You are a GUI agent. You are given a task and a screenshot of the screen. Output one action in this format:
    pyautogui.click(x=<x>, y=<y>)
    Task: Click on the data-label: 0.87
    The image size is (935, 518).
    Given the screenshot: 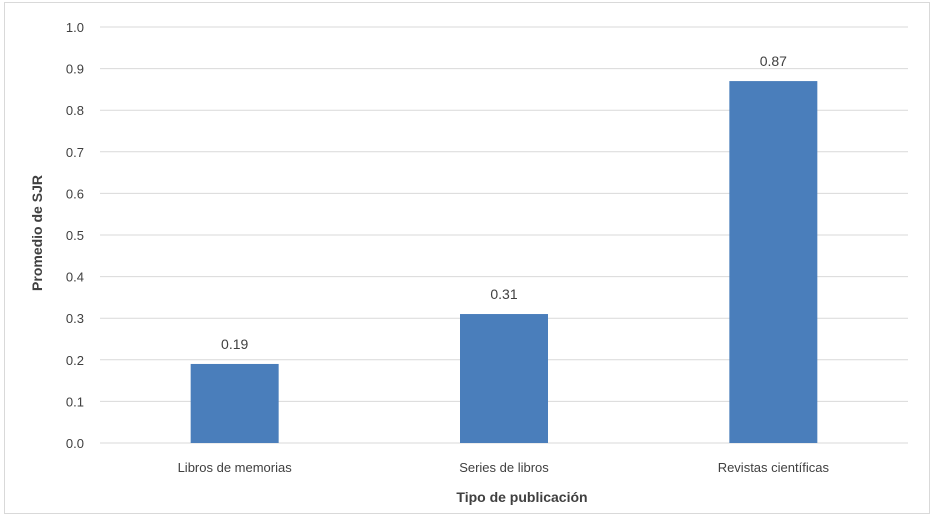 What is the action you would take?
    pyautogui.click(x=773, y=61)
    